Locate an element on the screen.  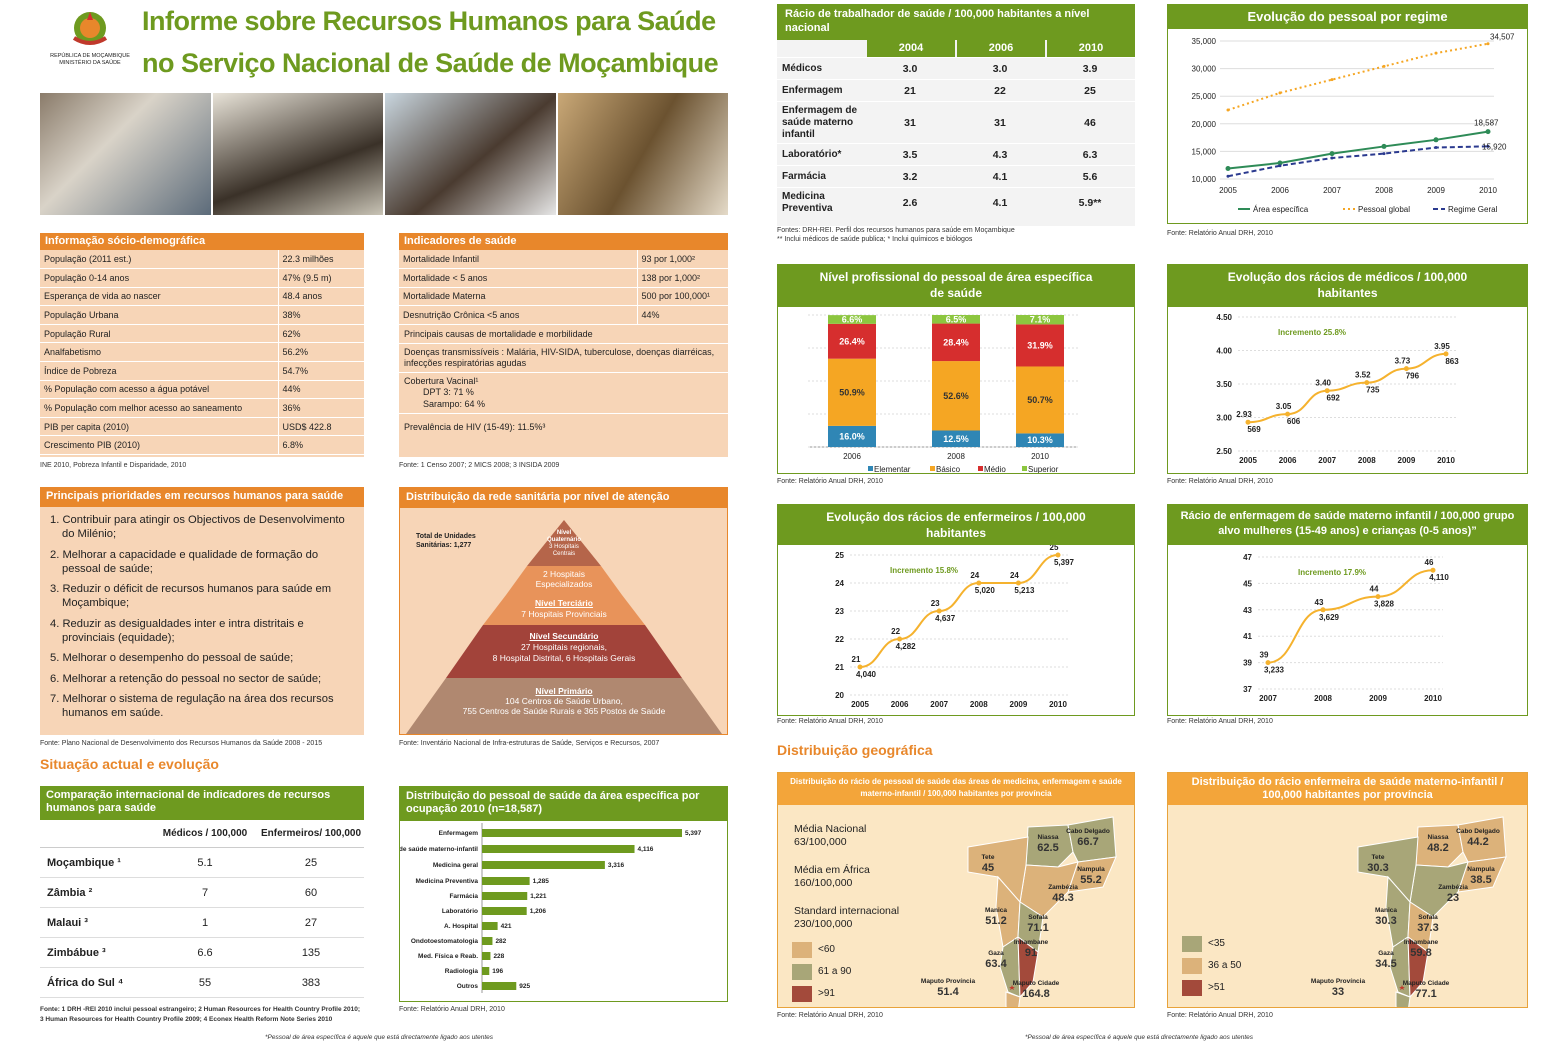
ratio-value: 25 is located at coordinates (1090, 90).